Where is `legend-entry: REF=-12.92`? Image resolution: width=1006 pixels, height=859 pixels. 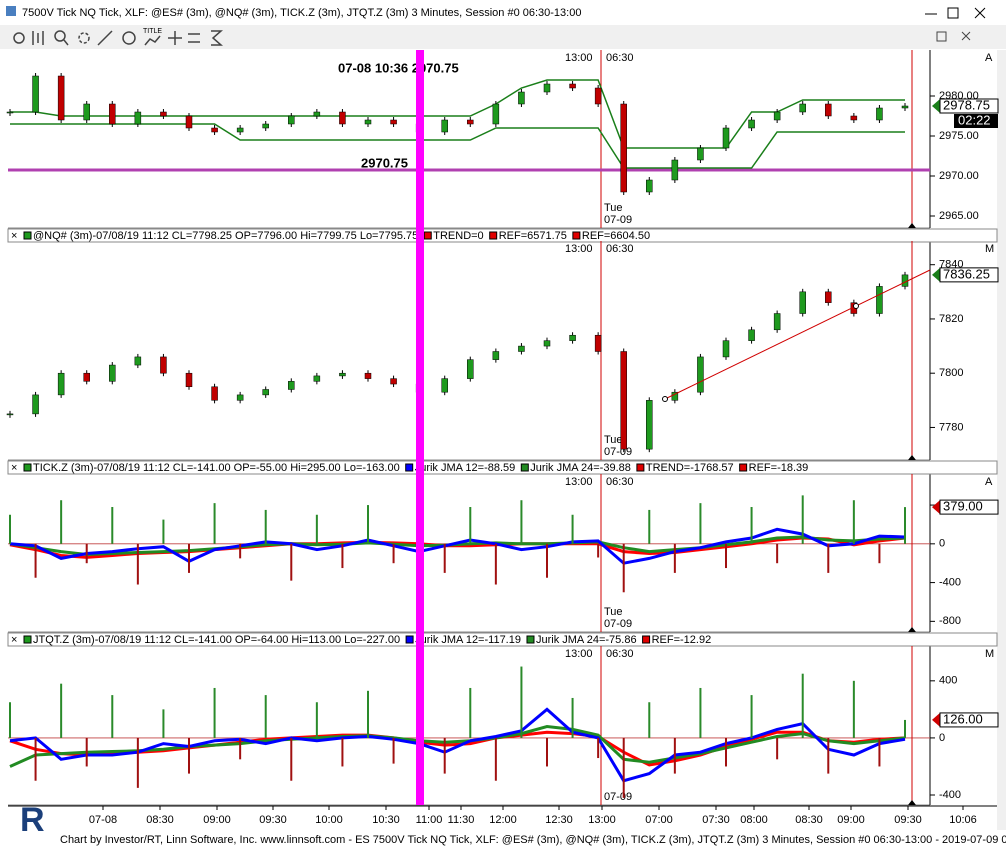 legend-entry: REF=-12.92 is located at coordinates (682, 640).